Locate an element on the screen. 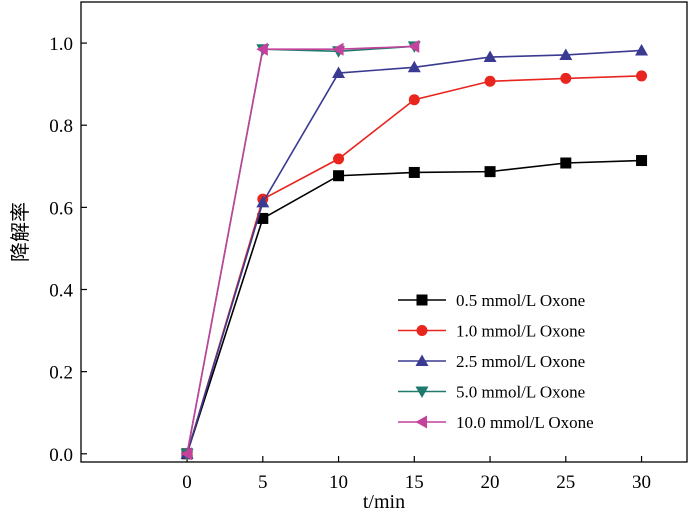 The image size is (700, 517). x-tick-label: 5 is located at coordinates (263, 482).